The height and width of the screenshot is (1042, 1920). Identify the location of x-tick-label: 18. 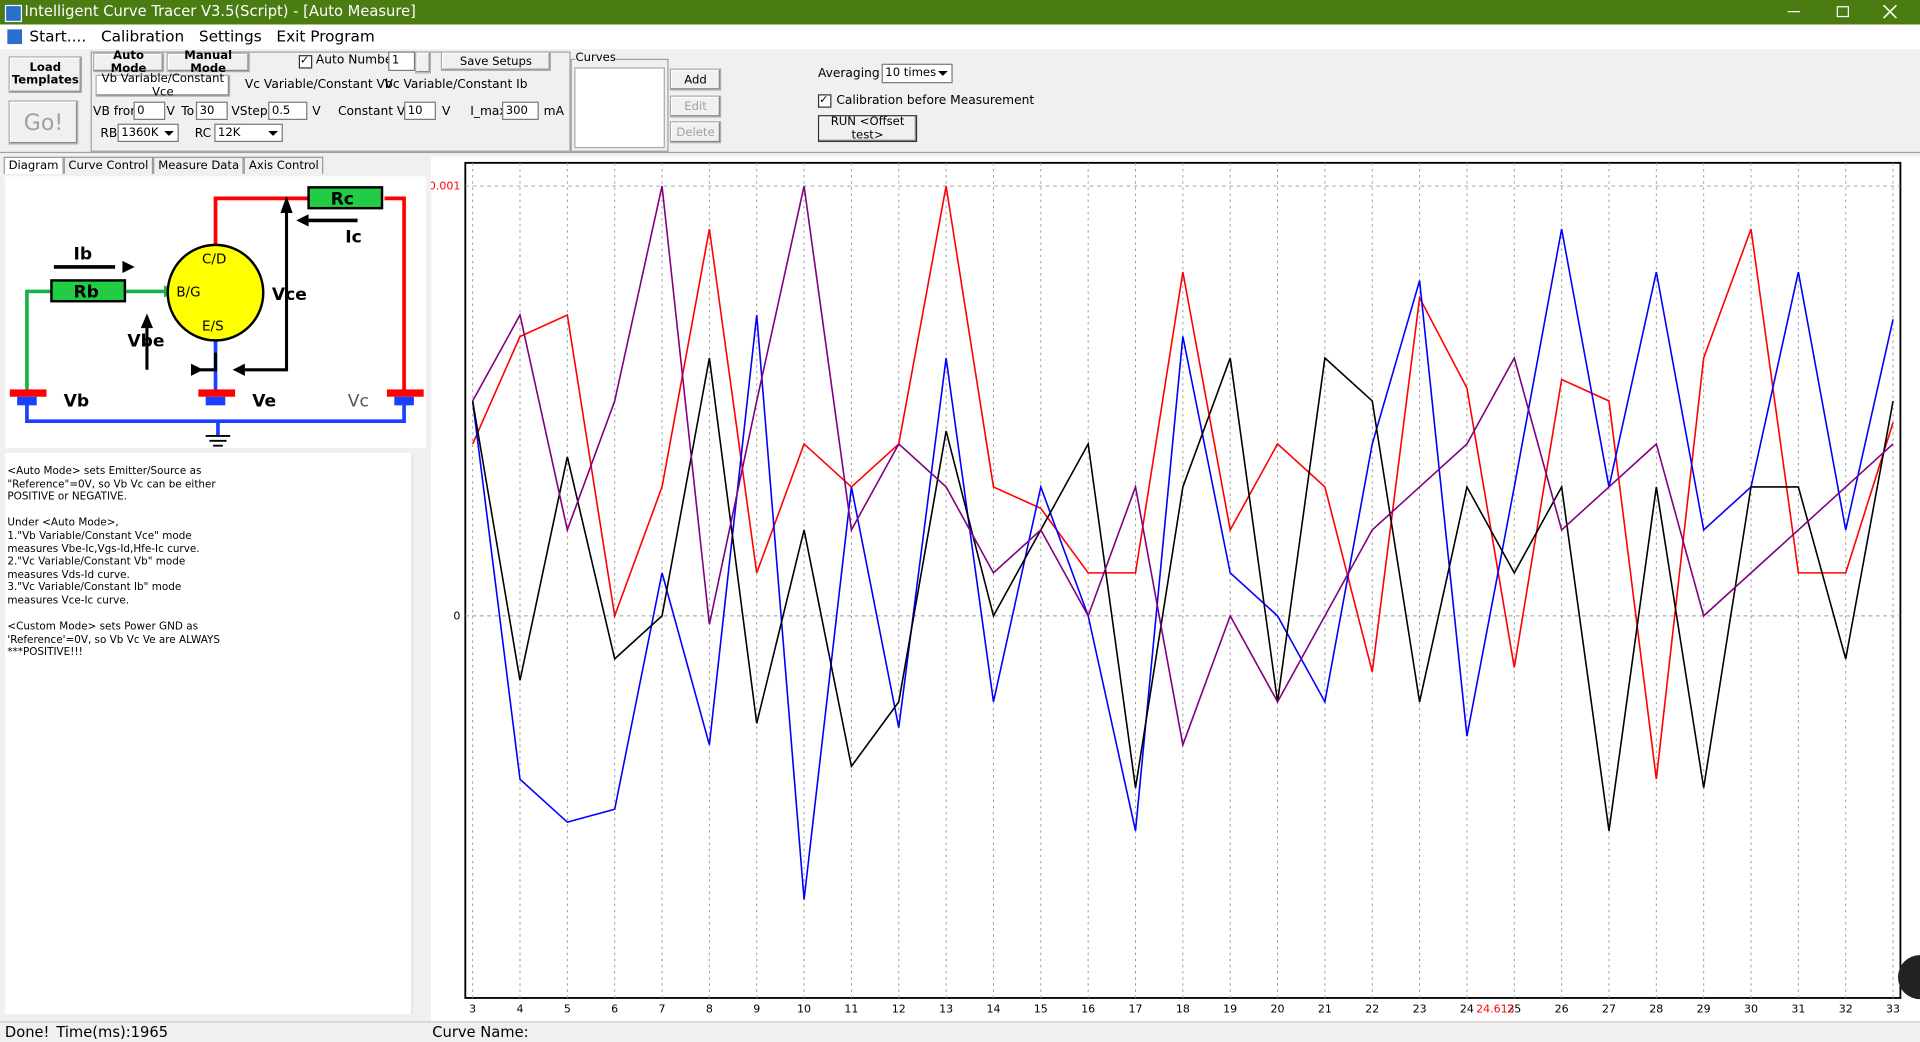
(1183, 1009).